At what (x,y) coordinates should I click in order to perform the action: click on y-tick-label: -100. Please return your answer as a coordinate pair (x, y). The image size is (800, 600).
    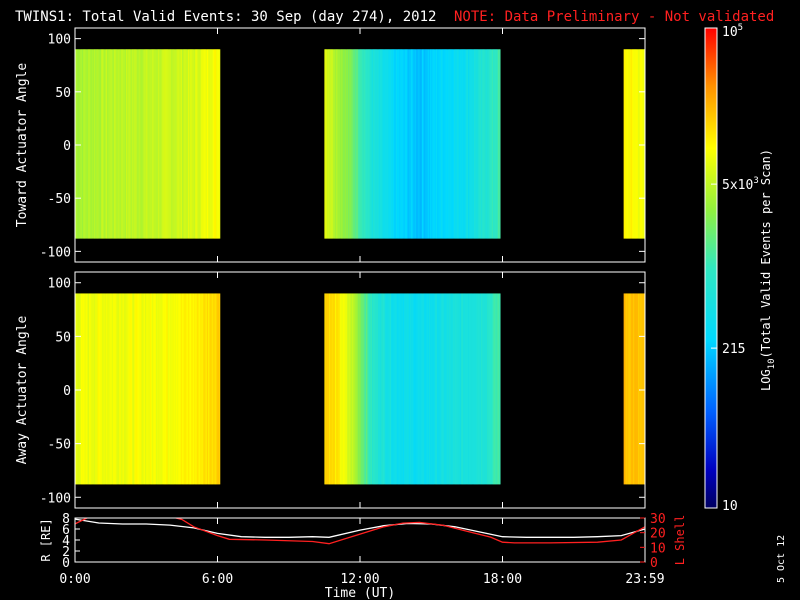
    Looking at the image, I should click on (55, 252).